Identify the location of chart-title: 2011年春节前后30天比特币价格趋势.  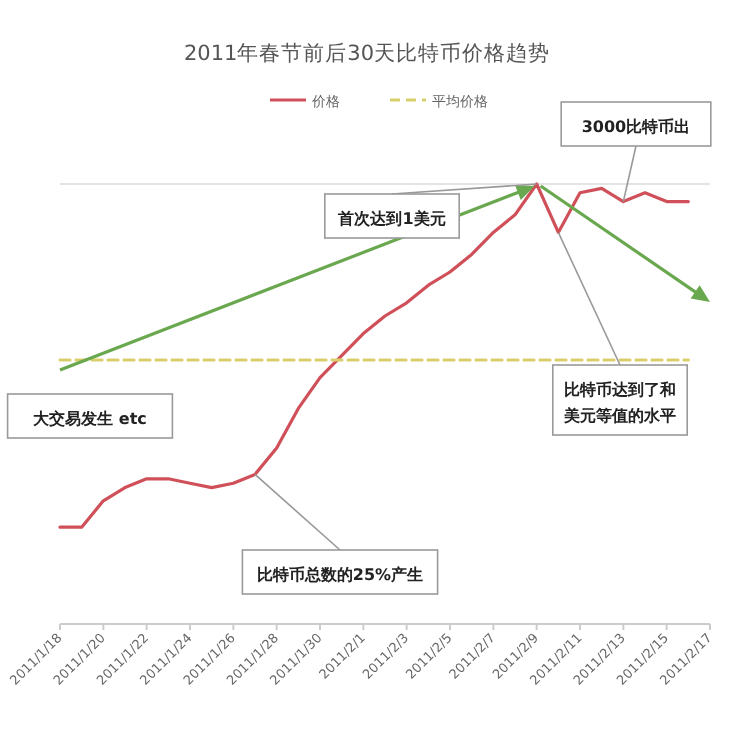
(367, 53).